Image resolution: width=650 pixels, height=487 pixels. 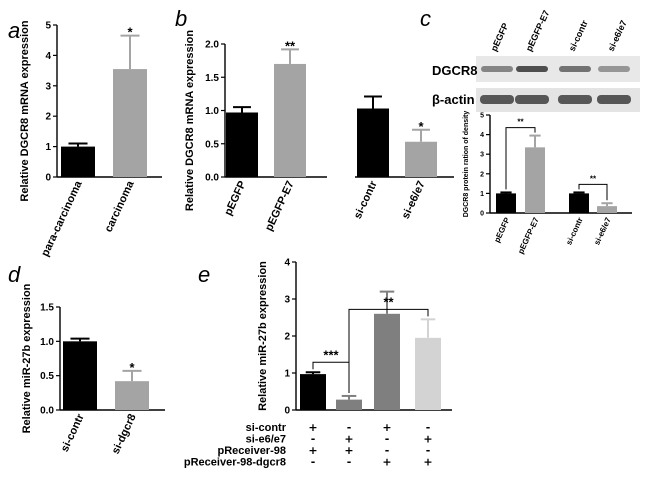 What do you see at coordinates (48, 147) in the screenshot?
I see `y-tick-label-a: 1` at bounding box center [48, 147].